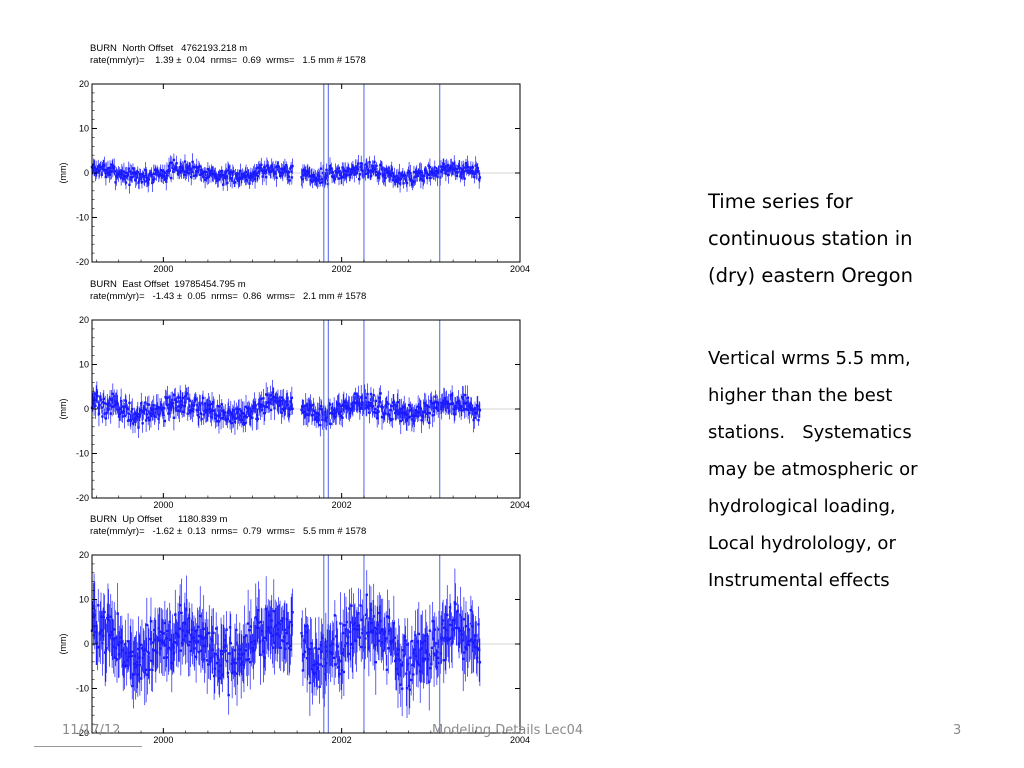  Describe the element at coordinates (802, 543) in the screenshot. I see `caption-body-line: Local hydrolology, or` at that location.